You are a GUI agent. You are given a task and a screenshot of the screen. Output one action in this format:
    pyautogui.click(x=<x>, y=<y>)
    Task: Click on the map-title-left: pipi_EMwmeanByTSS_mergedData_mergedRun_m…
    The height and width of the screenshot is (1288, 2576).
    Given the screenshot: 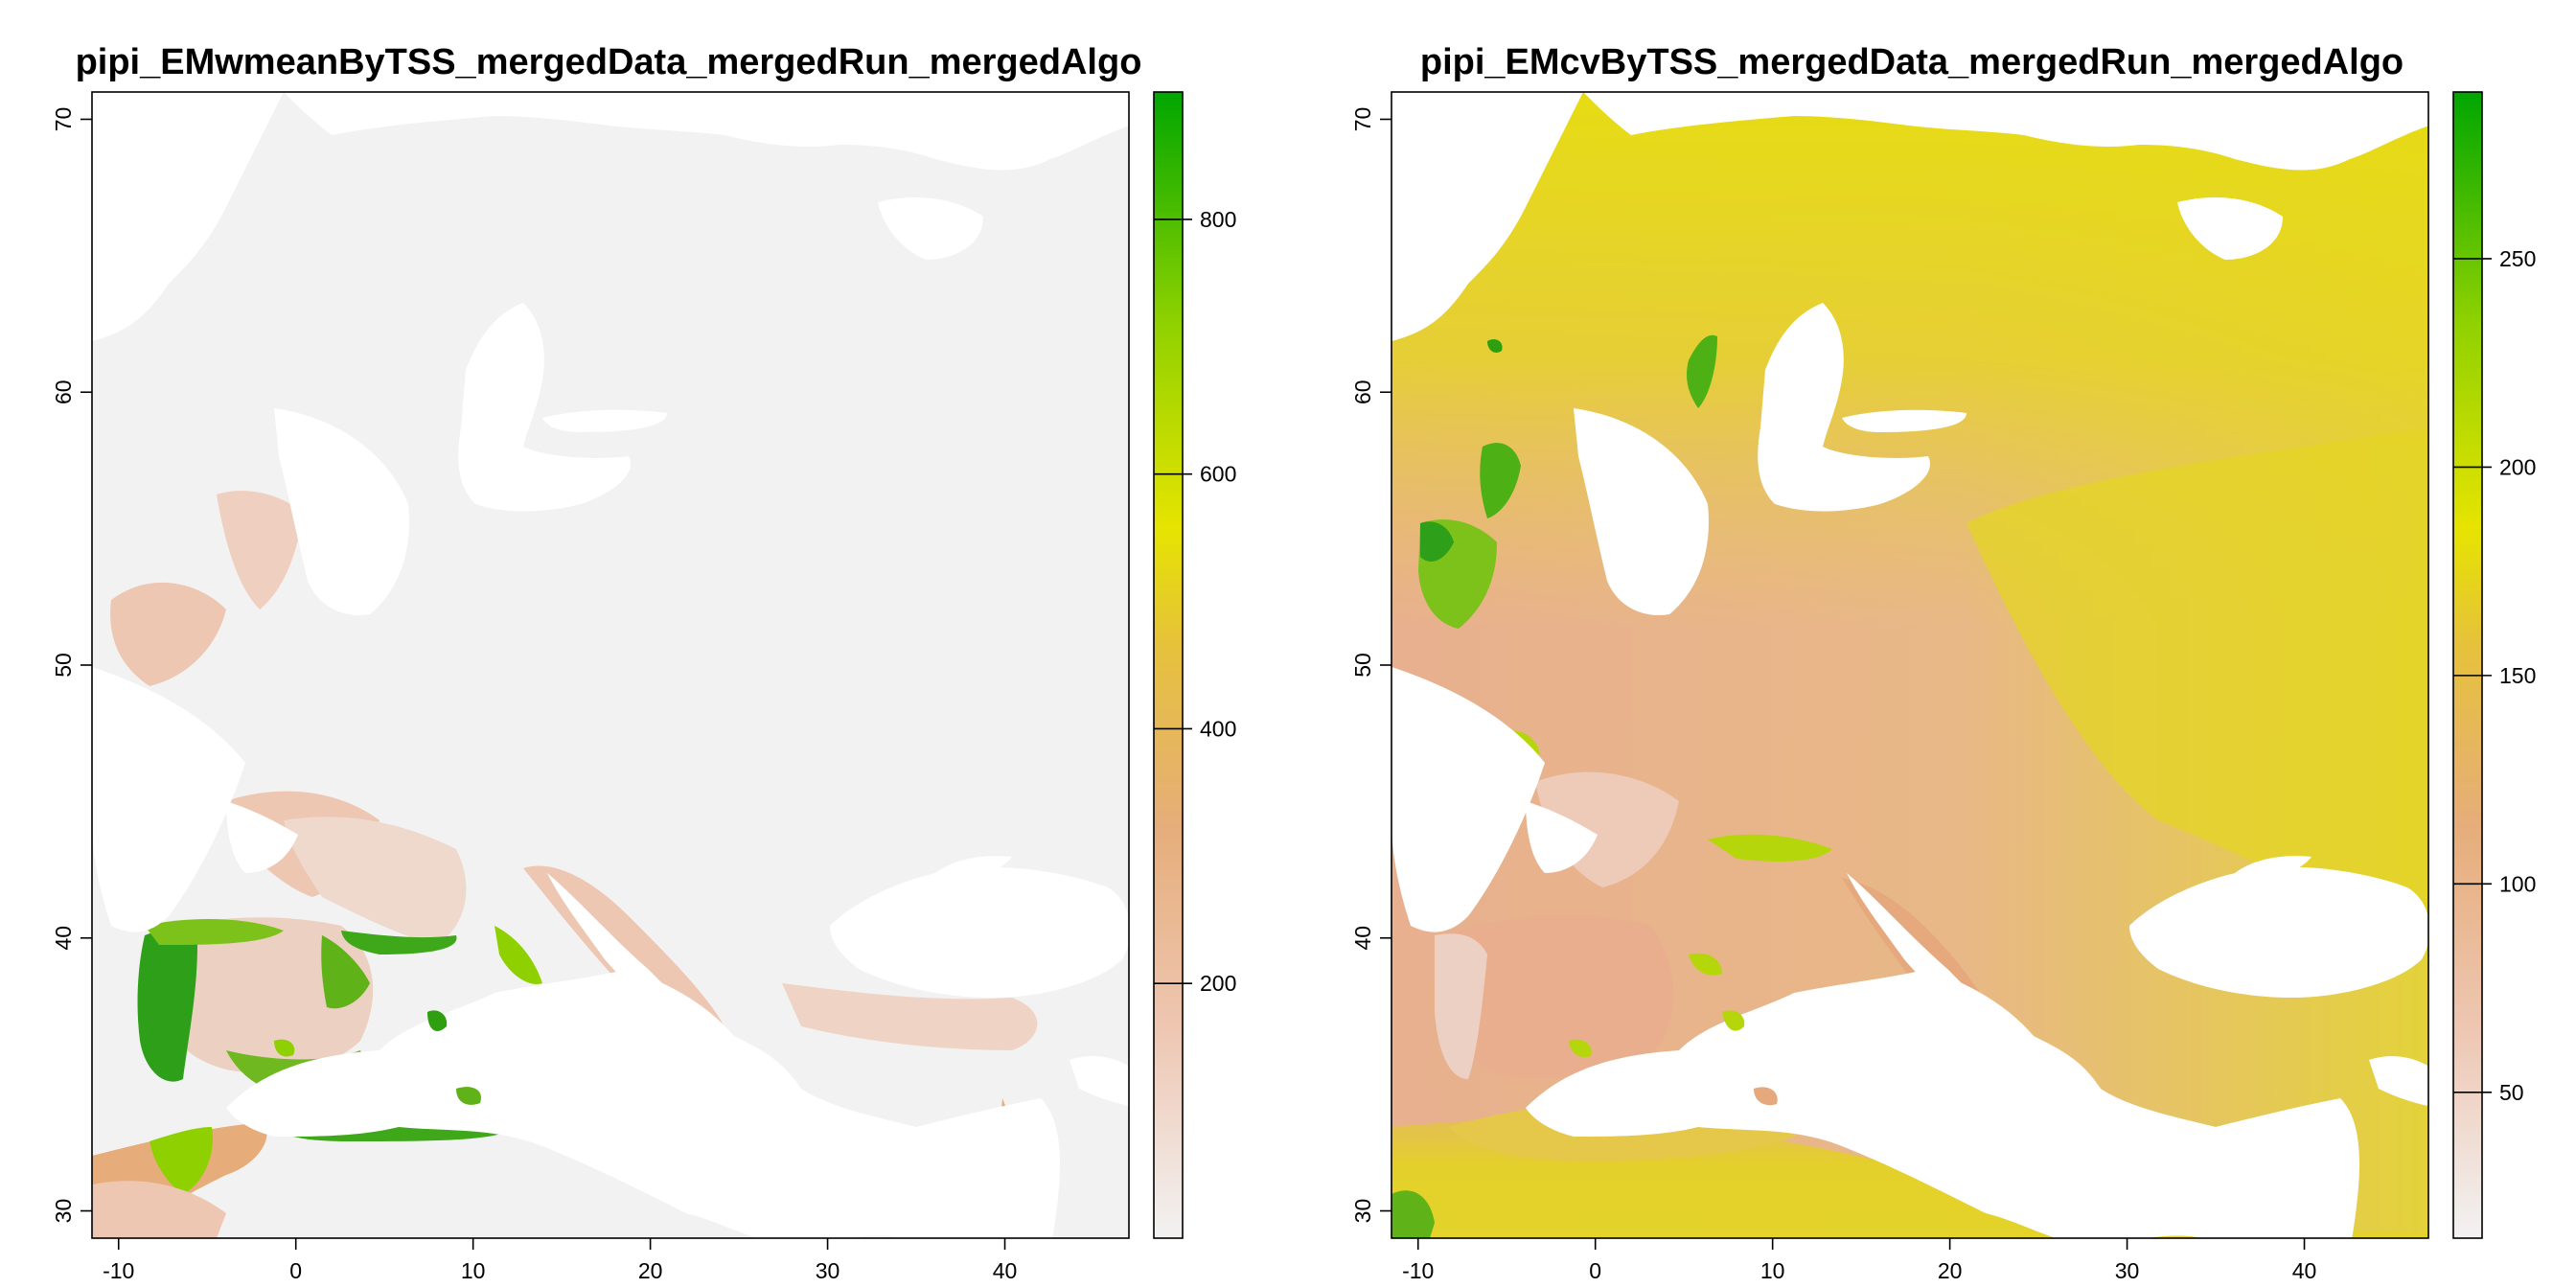 What is the action you would take?
    pyautogui.click(x=608, y=62)
    